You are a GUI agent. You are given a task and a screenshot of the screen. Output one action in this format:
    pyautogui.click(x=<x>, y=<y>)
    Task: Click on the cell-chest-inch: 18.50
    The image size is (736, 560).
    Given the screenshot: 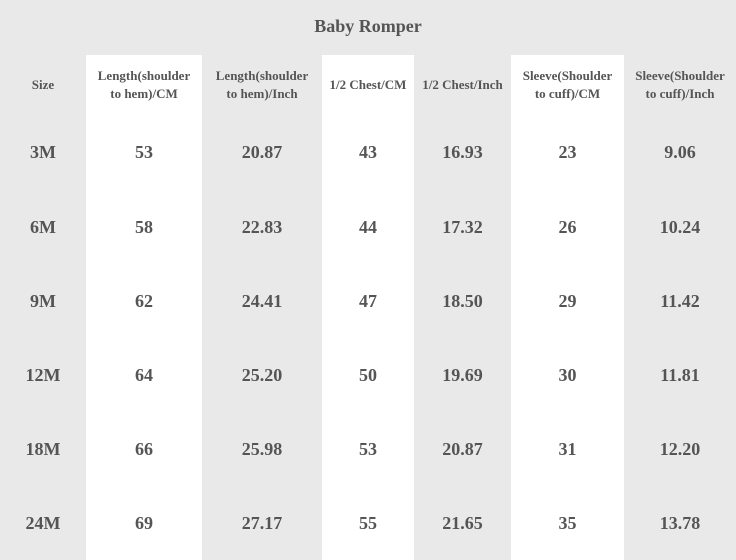 What is the action you would take?
    pyautogui.click(x=462, y=300)
    